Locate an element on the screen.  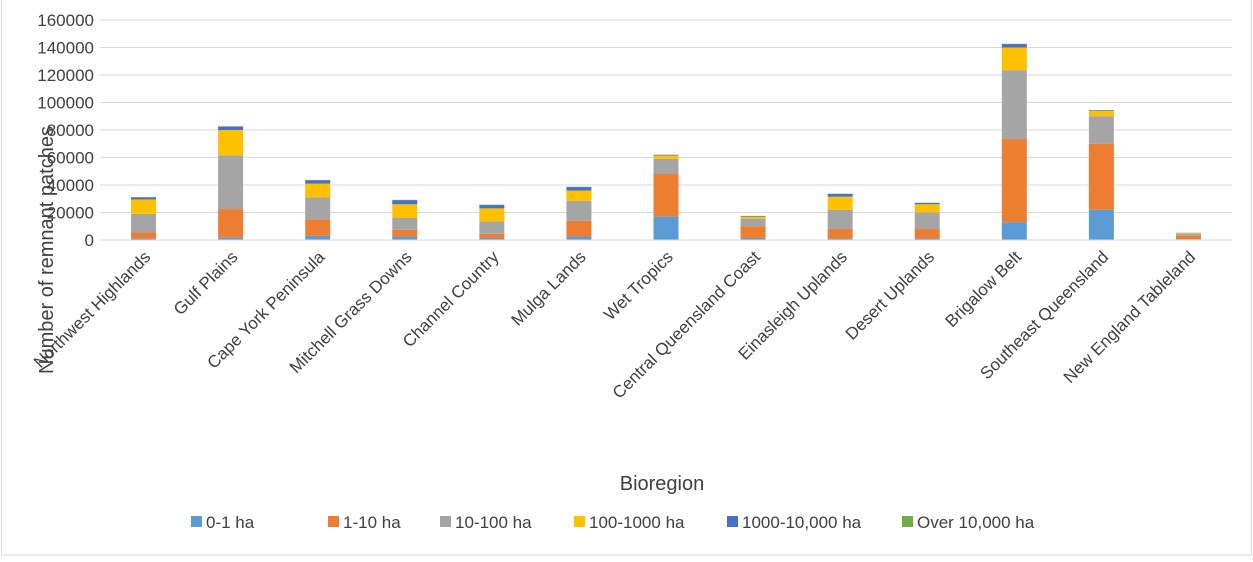
y-axis-title: Number of remnant patches is located at coordinates (47, 250).